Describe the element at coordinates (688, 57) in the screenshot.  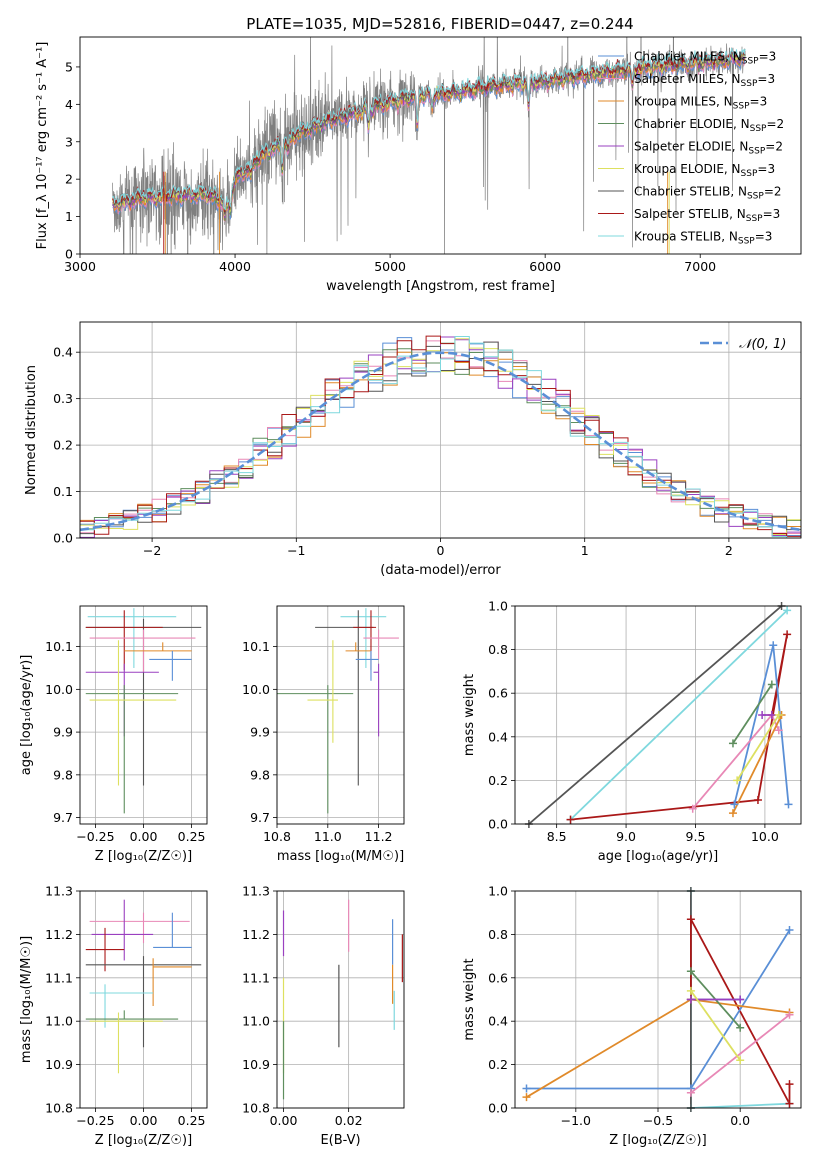
I see `legend-text: Chabrier MILES, N` at that location.